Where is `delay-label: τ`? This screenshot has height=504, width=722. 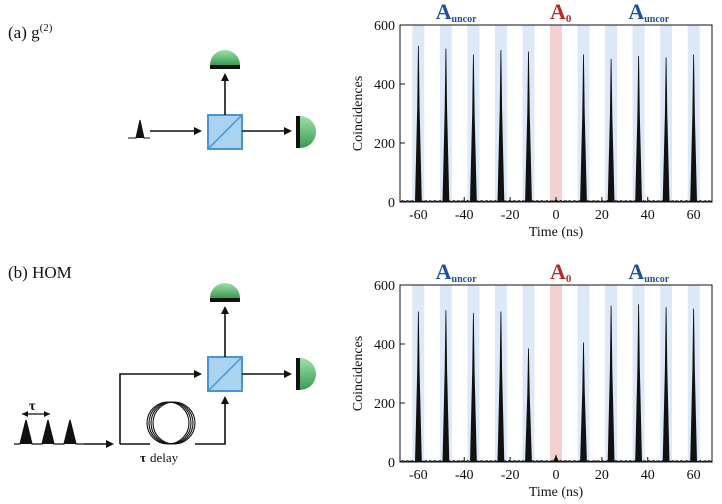 delay-label: τ is located at coordinates (143, 457).